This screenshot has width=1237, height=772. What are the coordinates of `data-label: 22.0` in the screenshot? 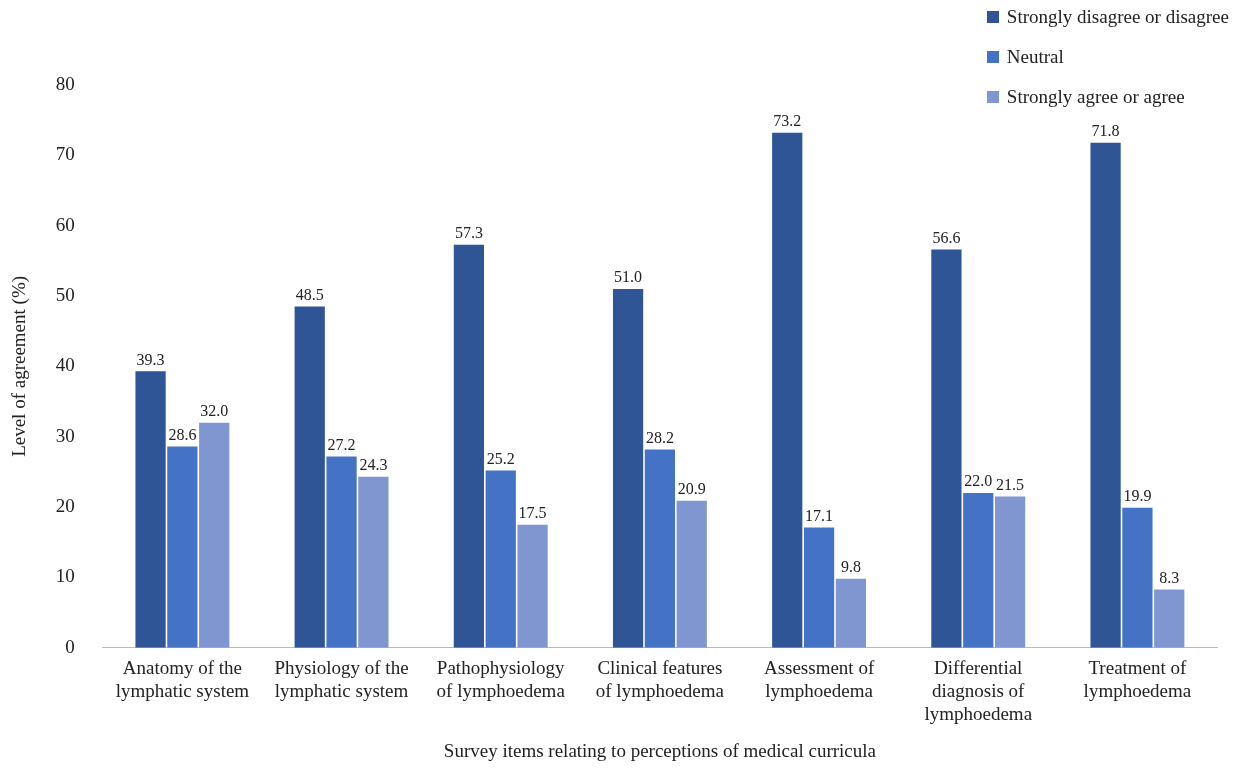 It's located at (978, 481).